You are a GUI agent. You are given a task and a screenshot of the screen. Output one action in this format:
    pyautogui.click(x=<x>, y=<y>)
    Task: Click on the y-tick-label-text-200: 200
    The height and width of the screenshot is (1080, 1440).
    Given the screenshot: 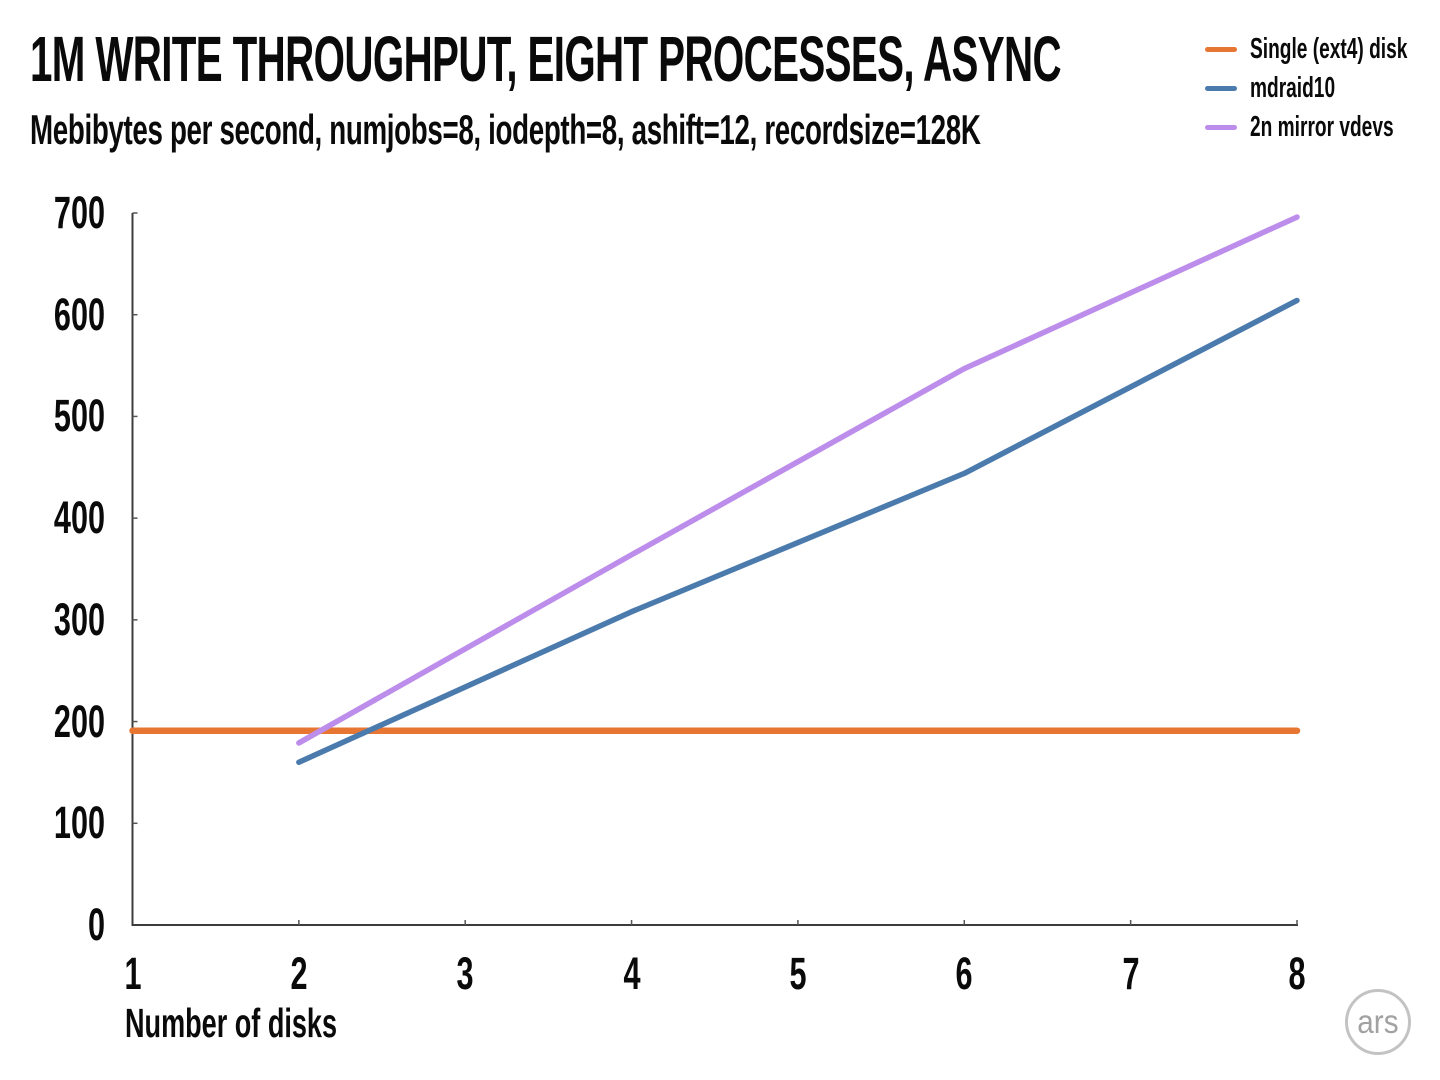 What is the action you would take?
    pyautogui.click(x=79, y=721)
    